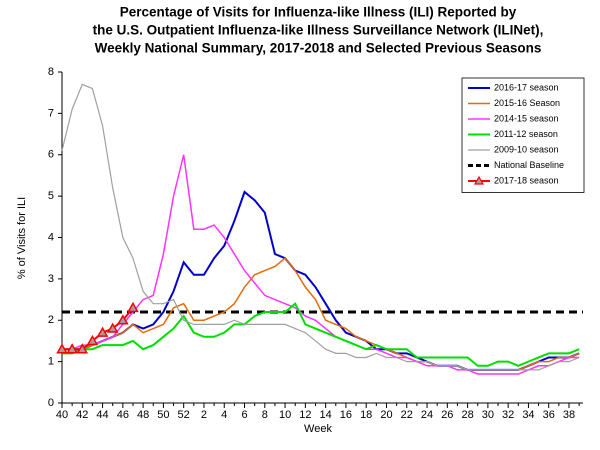 This screenshot has width=600, height=450. What do you see at coordinates (526, 134) in the screenshot?
I see `legend-label: 2011-12 season` at bounding box center [526, 134].